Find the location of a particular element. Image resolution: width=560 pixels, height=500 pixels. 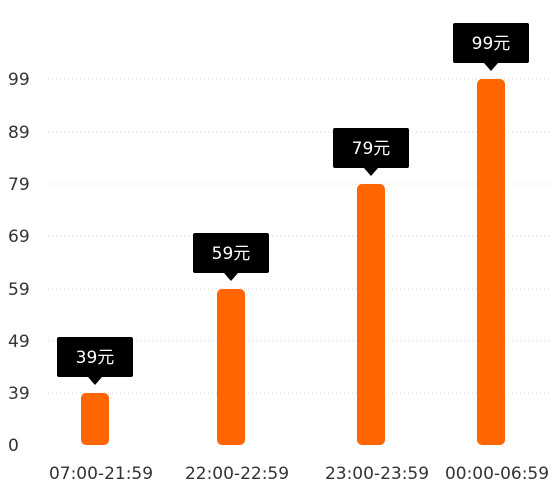

y-tick-label: 49 is located at coordinates (19, 342).